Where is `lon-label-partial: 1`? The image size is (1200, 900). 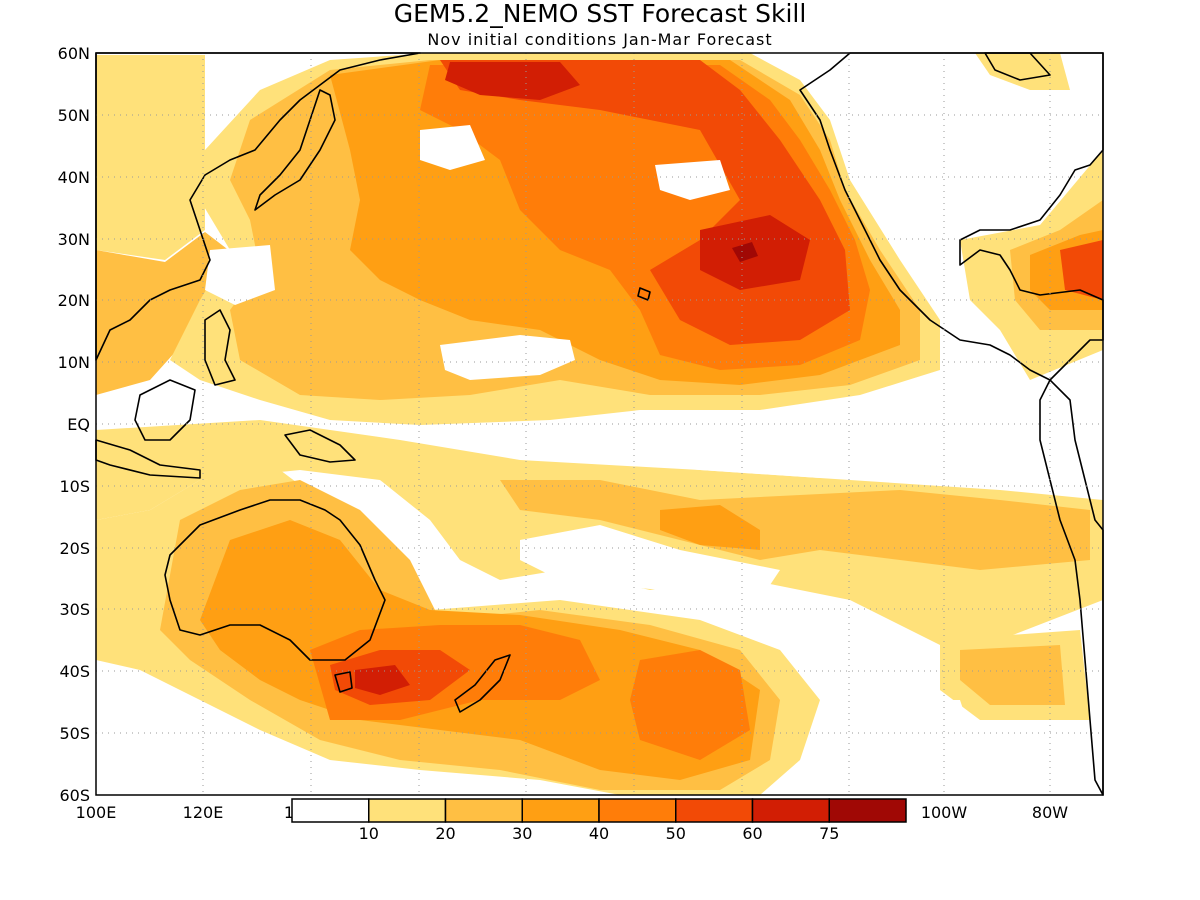 lon-label-partial: 1 is located at coordinates (289, 812).